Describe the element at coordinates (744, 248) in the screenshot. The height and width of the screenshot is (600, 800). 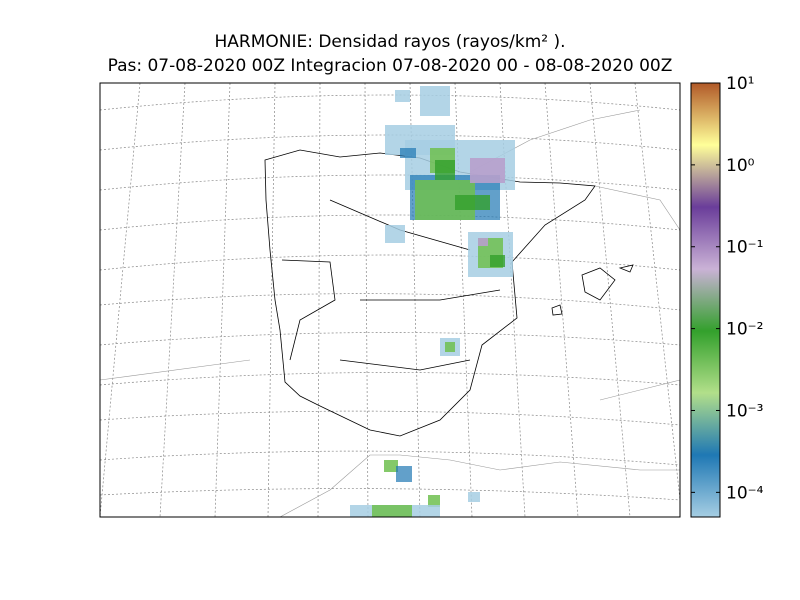
I see `colorbar-tick-label: 10⁻¹` at that location.